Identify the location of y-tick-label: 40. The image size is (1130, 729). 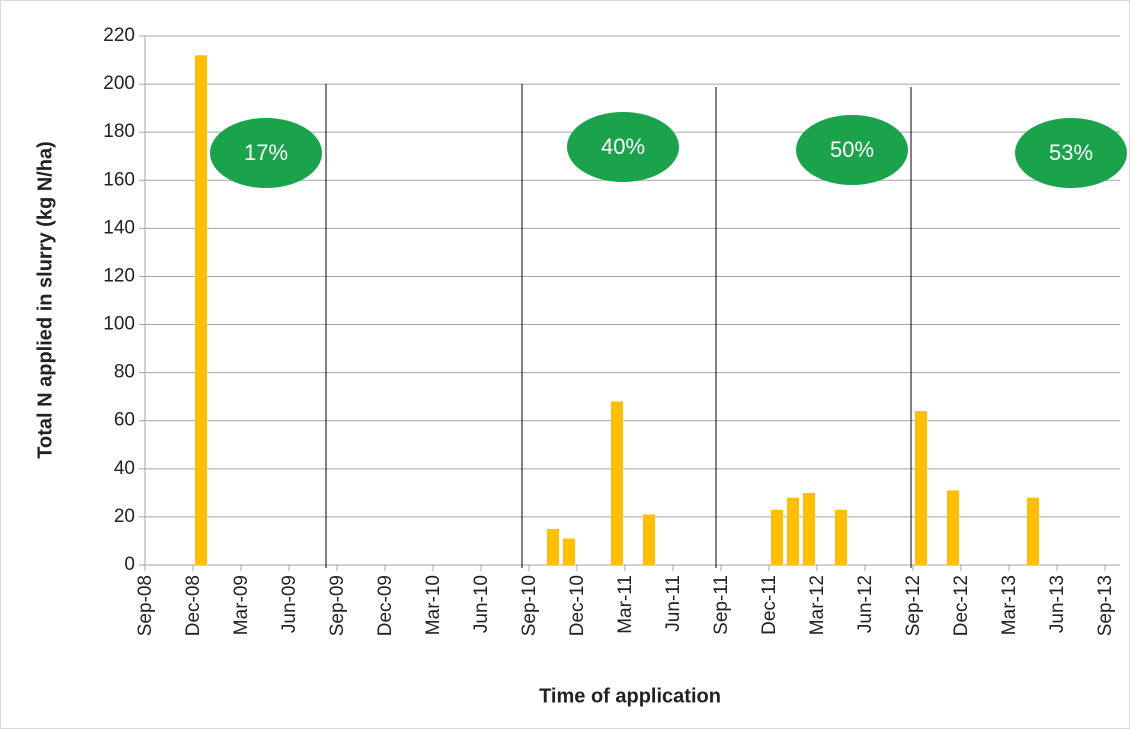
(124, 468).